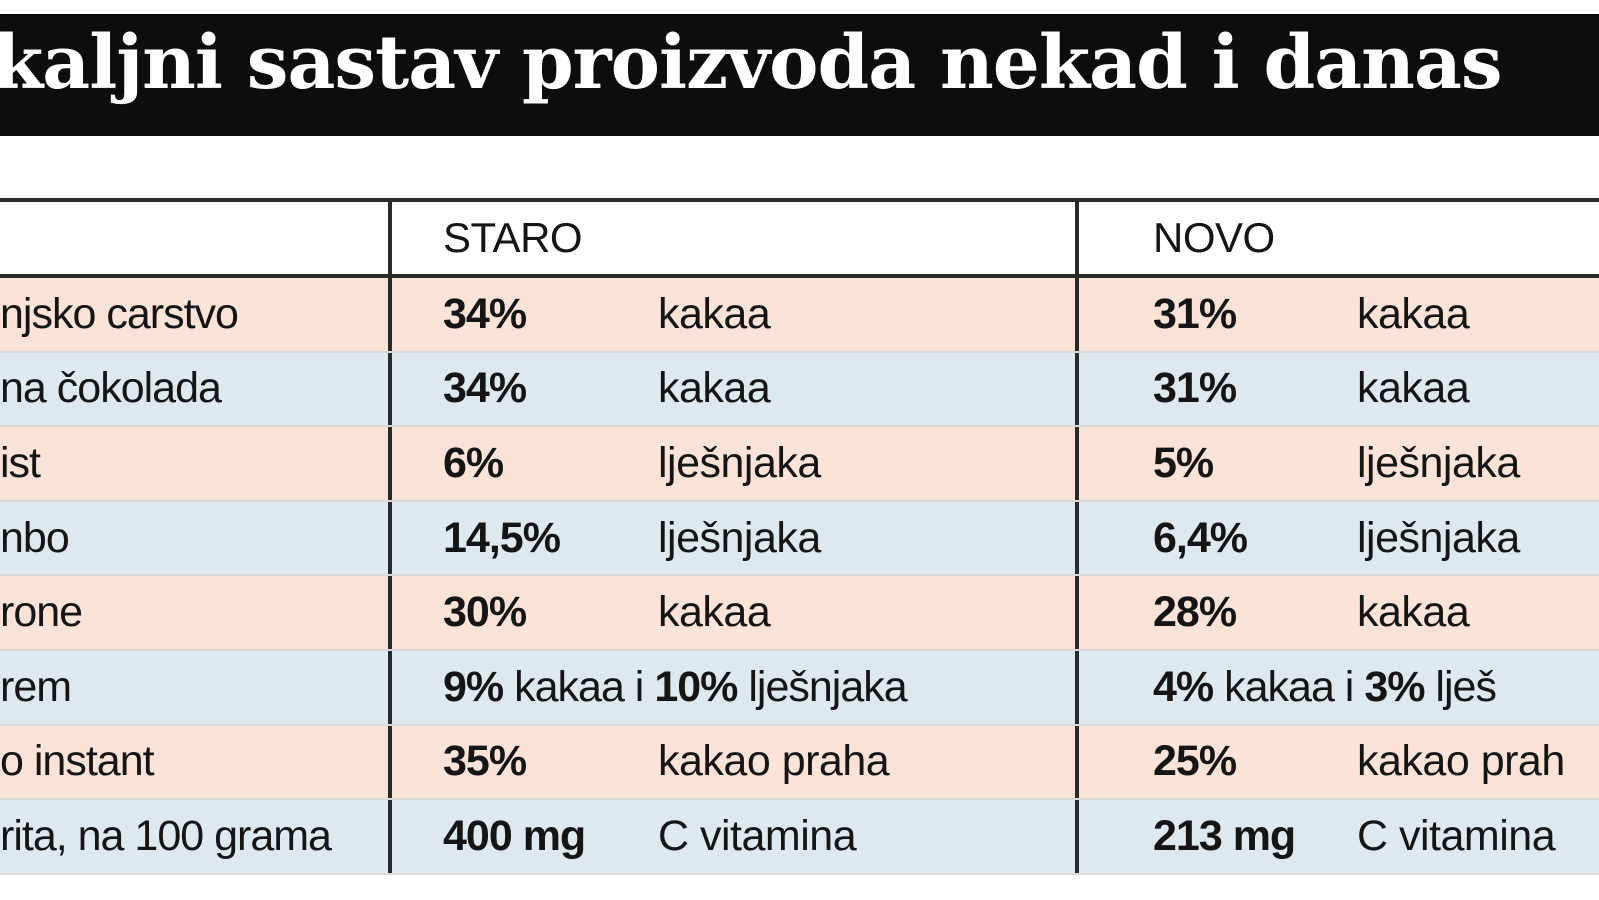 The image size is (1599, 900). I want to click on novo-value: 213 mg, so click(1224, 835).